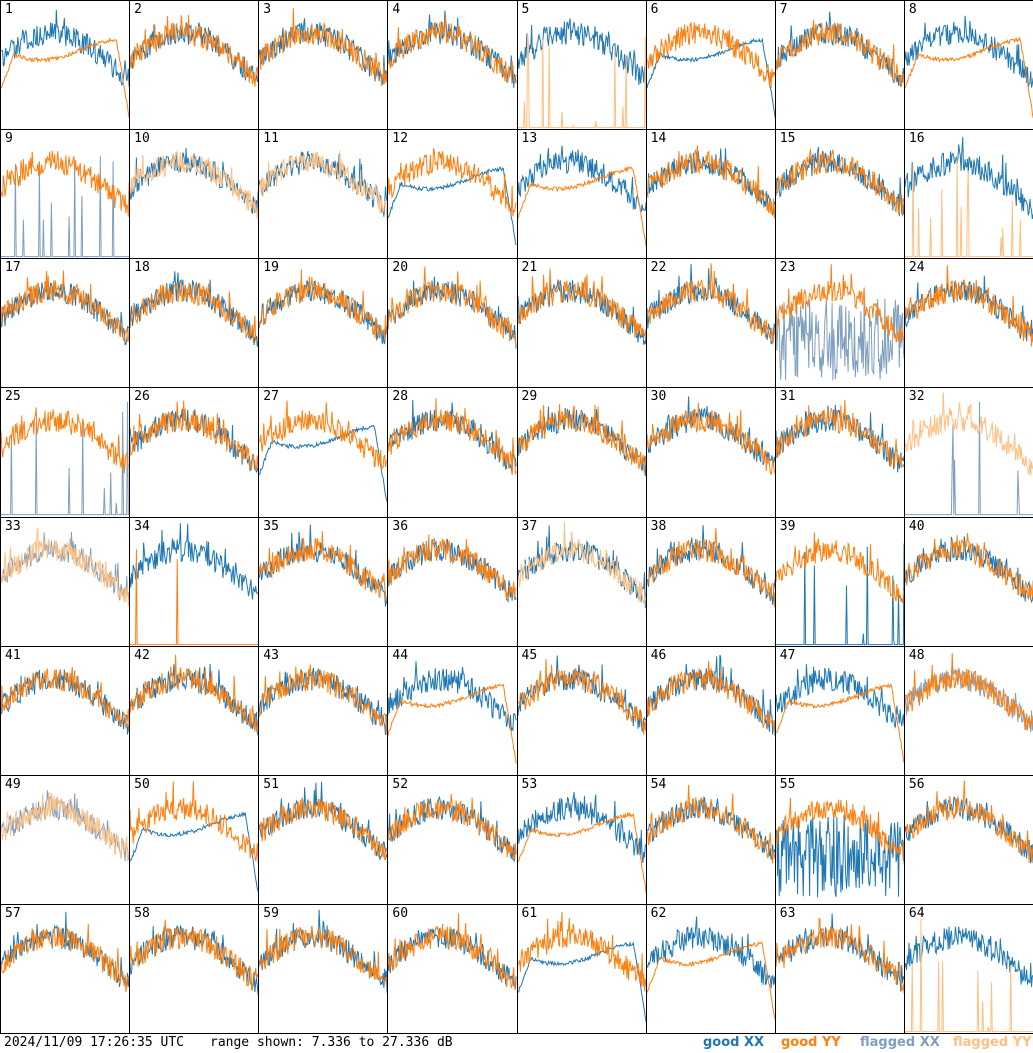 The height and width of the screenshot is (1053, 1033). Describe the element at coordinates (400, 913) in the screenshot. I see `panel-number: 60` at that location.